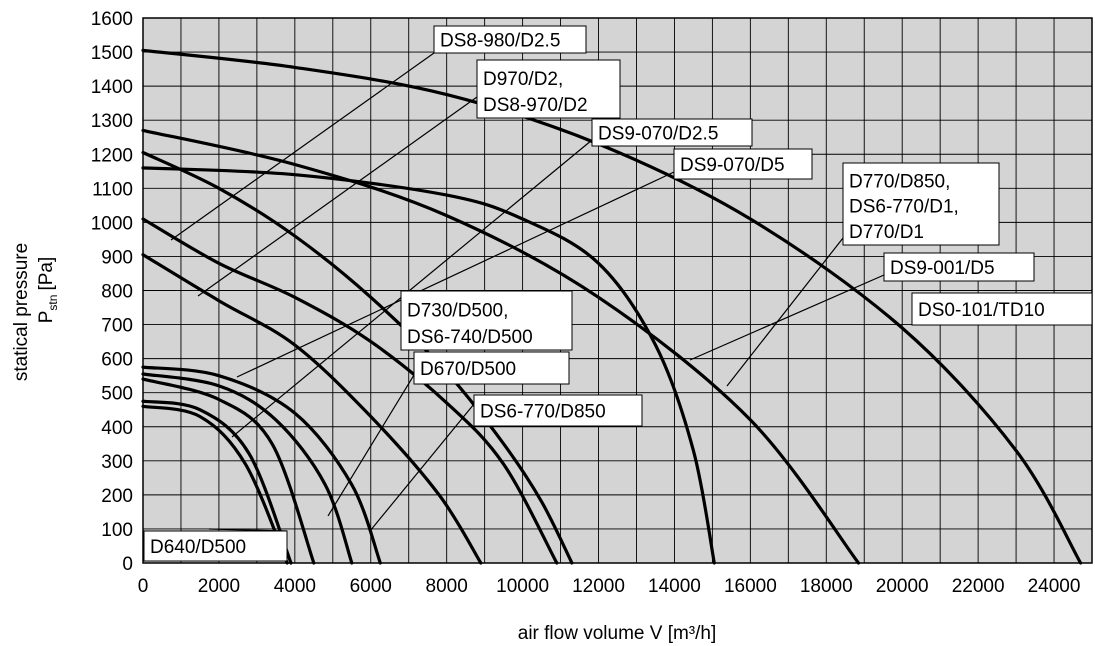  What do you see at coordinates (457, 311) in the screenshot?
I see `curve-label: D730/D500,` at bounding box center [457, 311].